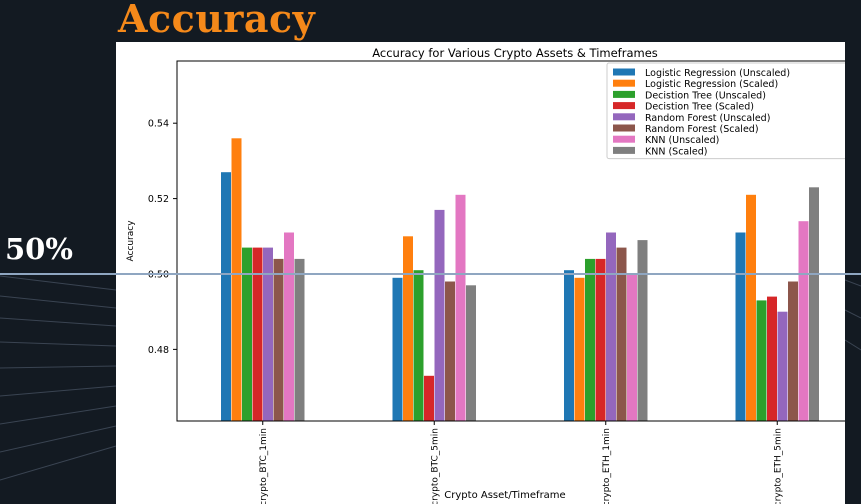 This screenshot has height=504, width=861. Describe the element at coordinates (430, 274) in the screenshot. I see `fifty-percent-reference-line` at that location.